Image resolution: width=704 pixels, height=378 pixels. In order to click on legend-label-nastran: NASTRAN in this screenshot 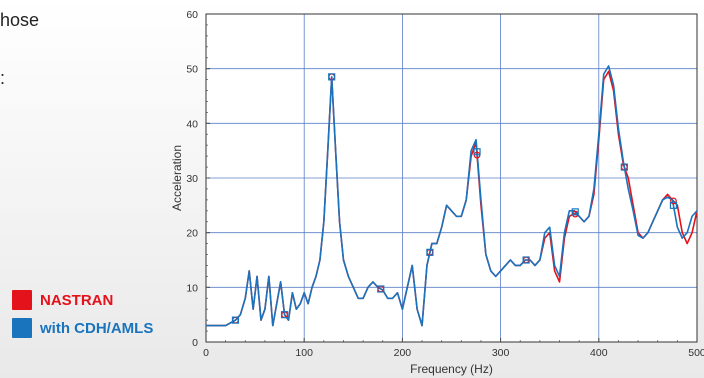, I will do `click(77, 300)`.